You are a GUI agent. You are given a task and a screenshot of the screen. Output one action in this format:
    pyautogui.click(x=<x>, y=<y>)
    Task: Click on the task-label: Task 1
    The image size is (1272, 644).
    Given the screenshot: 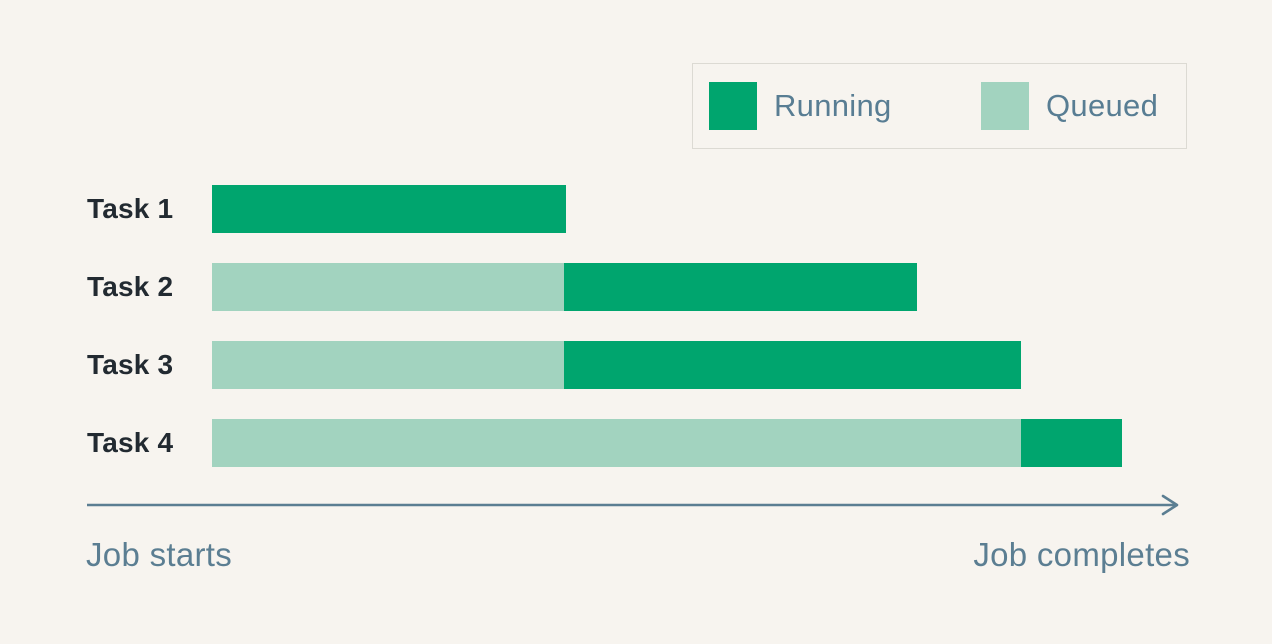 What is the action you would take?
    pyautogui.click(x=130, y=208)
    